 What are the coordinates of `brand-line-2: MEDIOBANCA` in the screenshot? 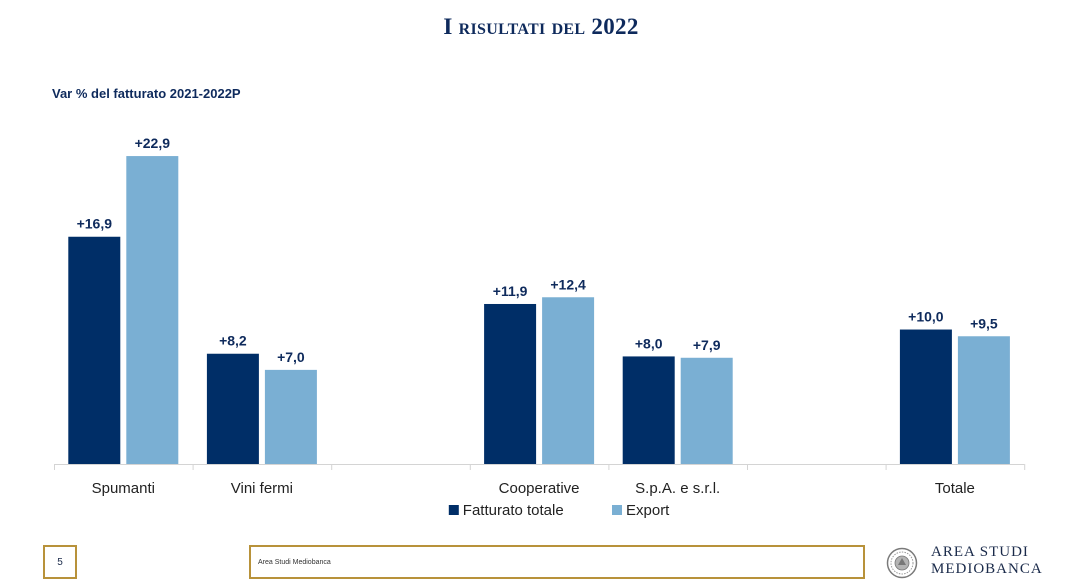 It's located at (987, 569).